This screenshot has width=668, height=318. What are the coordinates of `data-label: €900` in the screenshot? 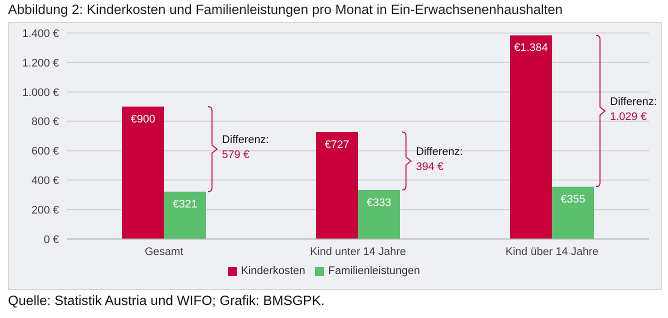 It's located at (143, 119).